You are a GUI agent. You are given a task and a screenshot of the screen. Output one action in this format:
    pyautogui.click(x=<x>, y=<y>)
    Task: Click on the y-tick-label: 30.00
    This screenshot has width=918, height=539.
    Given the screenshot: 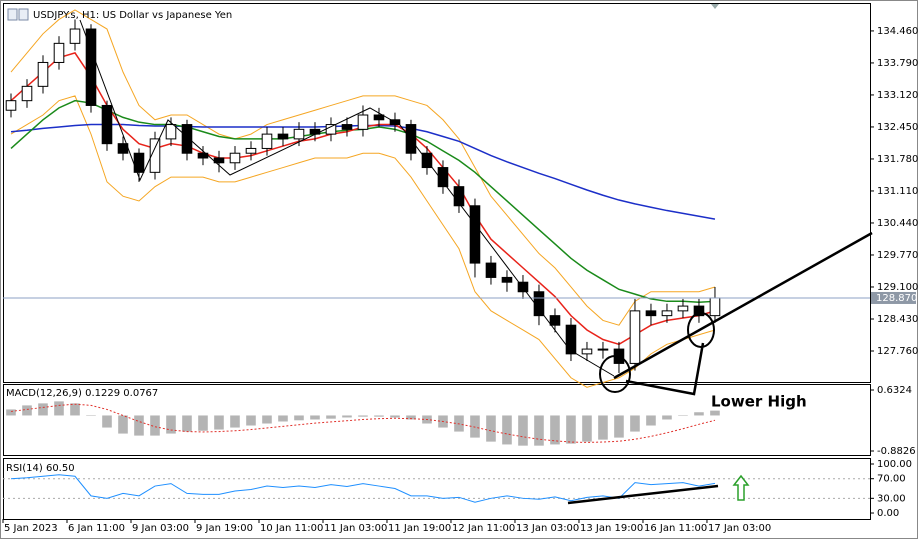 What is the action you would take?
    pyautogui.click(x=891, y=498)
    